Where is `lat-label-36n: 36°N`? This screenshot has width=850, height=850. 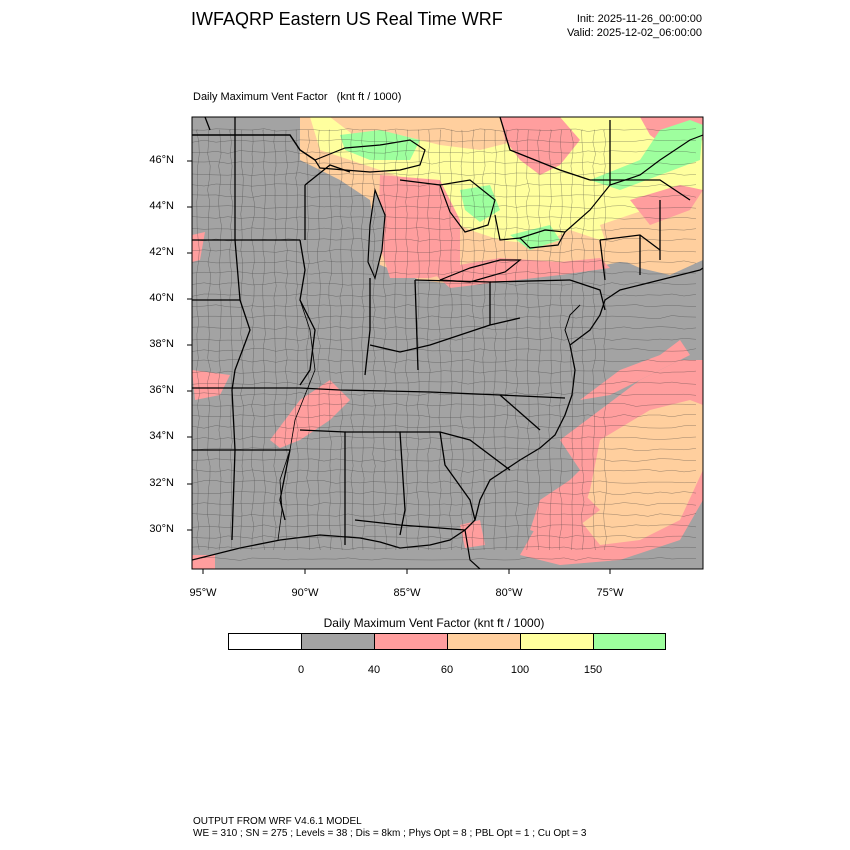
lat-label-36n: 36°N is located at coordinates (161, 390).